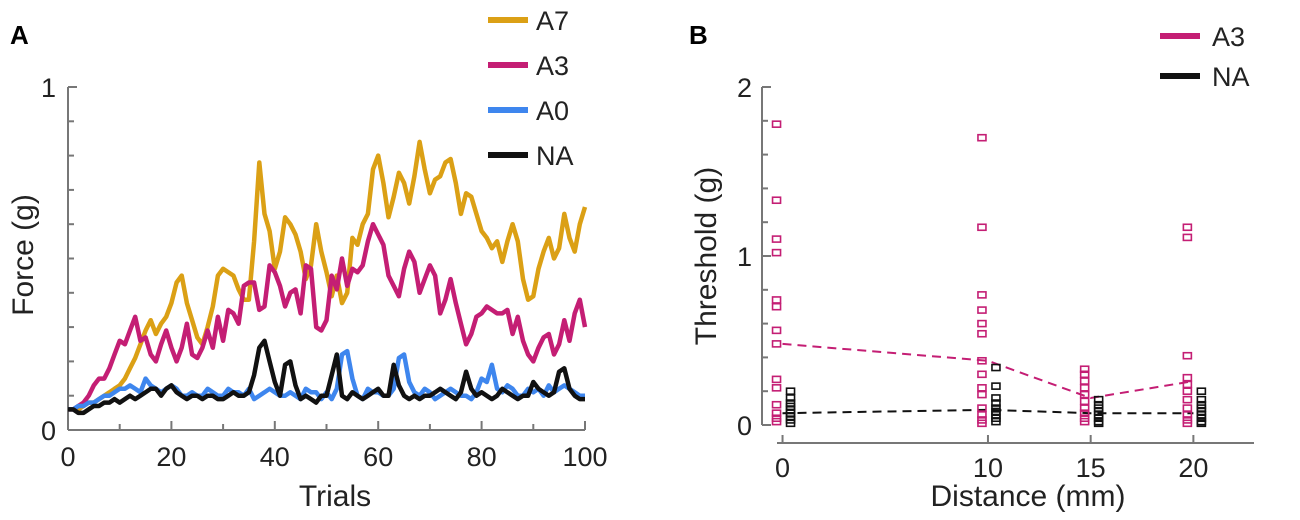 The image size is (1300, 520). I want to click on panel-a-y-tick-label: 1, so click(48, 88).